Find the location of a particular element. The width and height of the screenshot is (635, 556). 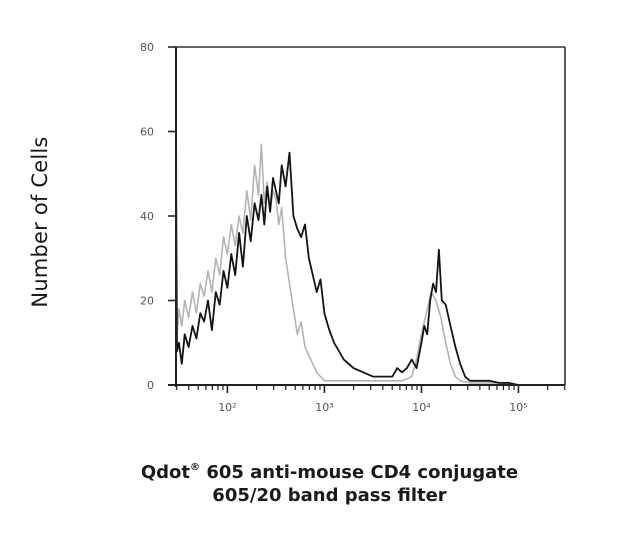

x-axis-title-line2: 605/20 band pass filter is located at coordinates (329, 495).